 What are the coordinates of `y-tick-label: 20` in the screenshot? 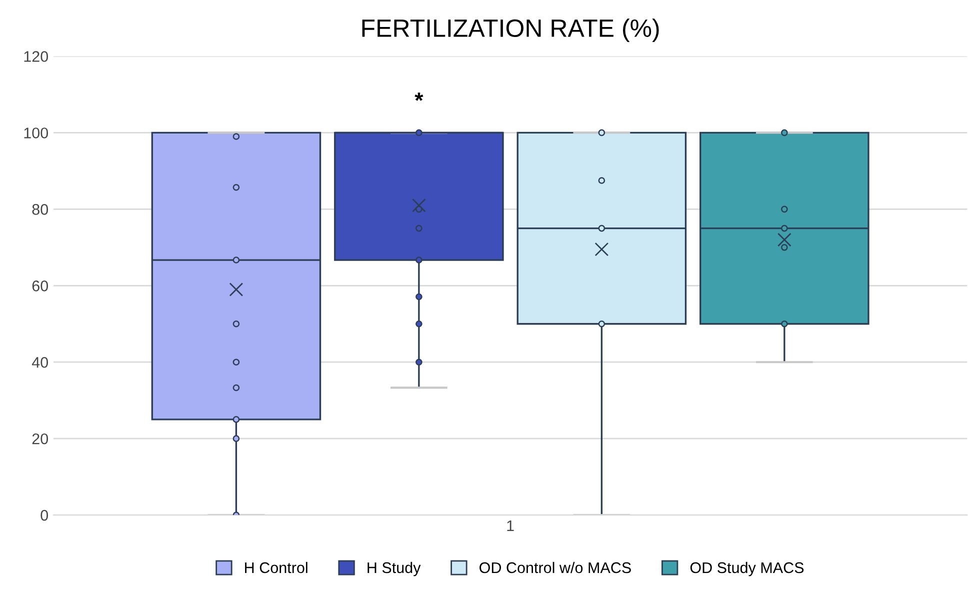 It's located at (40, 438).